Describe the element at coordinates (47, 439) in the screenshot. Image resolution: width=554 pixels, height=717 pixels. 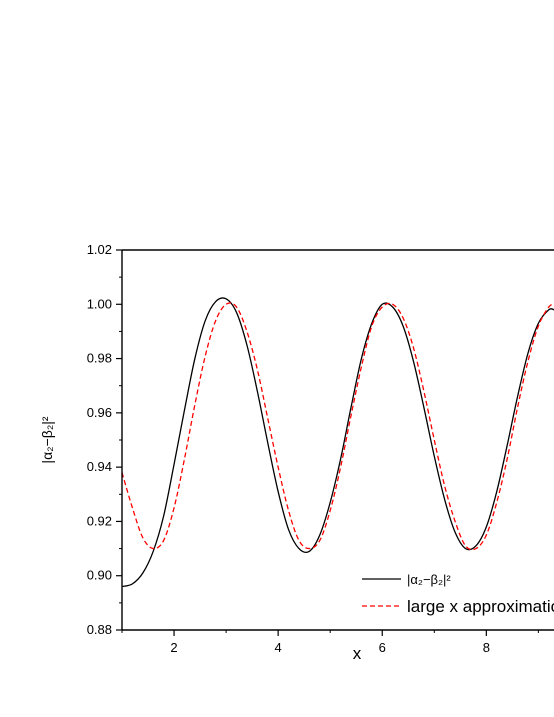
I see `y-axis-label: |α₂−β₂|²` at that location.